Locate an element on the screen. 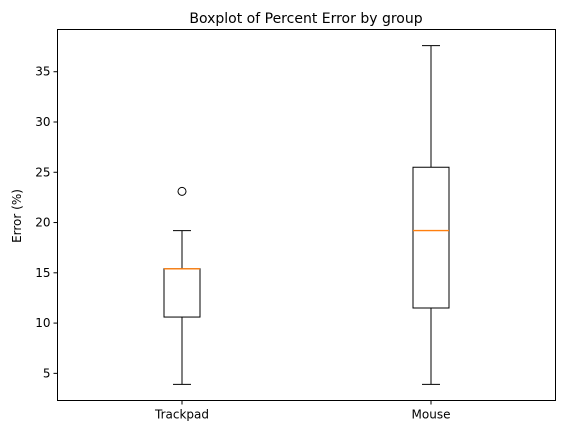  chart-title: Boxplot of Percent Error by group is located at coordinates (305, 19).